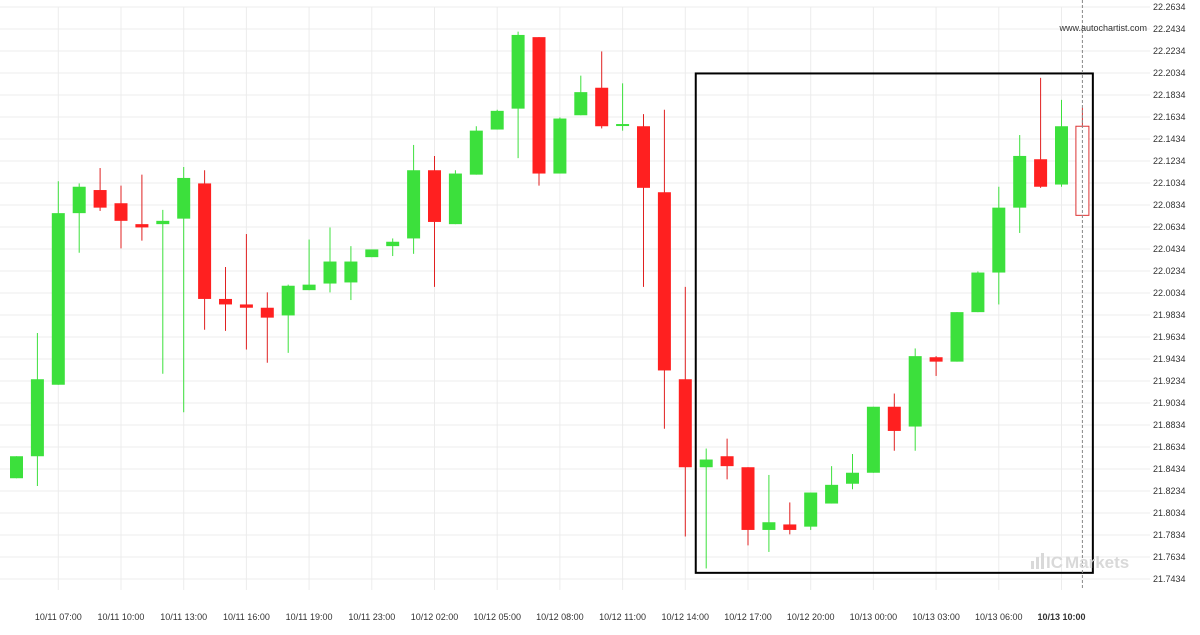 Image resolution: width=1200 pixels, height=635 pixels. What do you see at coordinates (622, 617) in the screenshot?
I see `x-tick-label: 10/12 11:00` at bounding box center [622, 617].